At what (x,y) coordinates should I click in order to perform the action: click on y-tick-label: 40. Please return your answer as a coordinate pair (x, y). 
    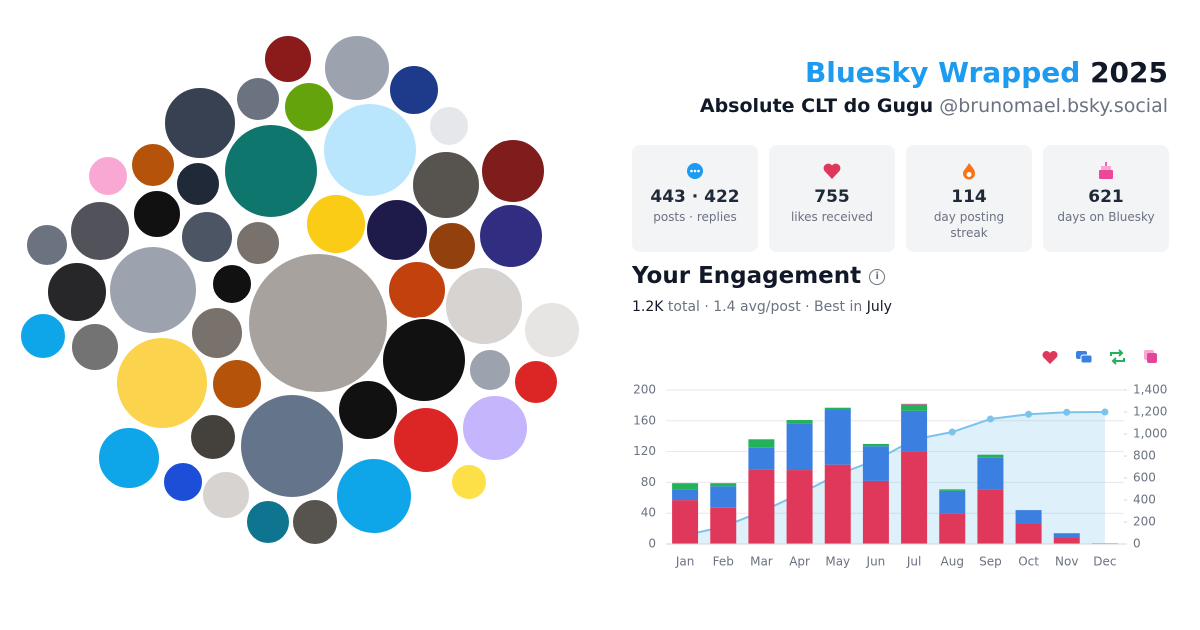
    Looking at the image, I should click on (648, 513).